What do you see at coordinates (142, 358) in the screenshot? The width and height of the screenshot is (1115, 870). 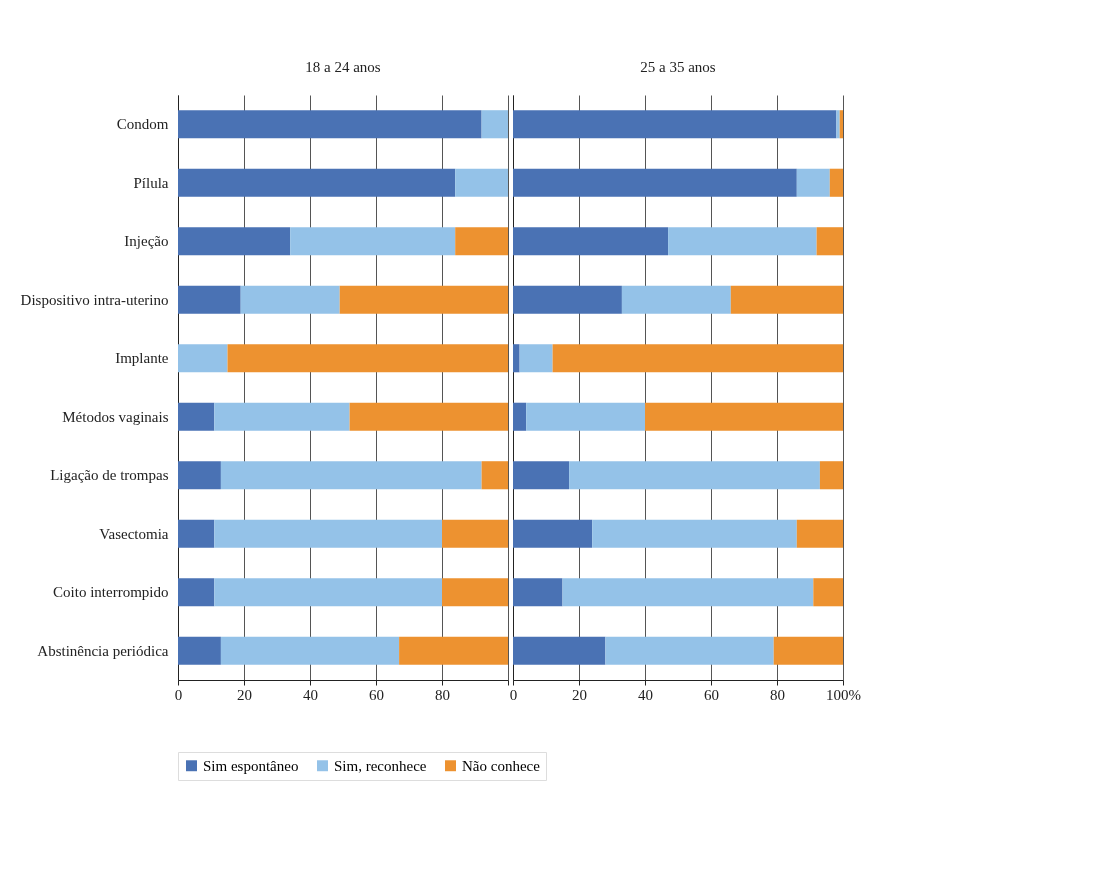 I see `y-tick-label: Implante` at bounding box center [142, 358].